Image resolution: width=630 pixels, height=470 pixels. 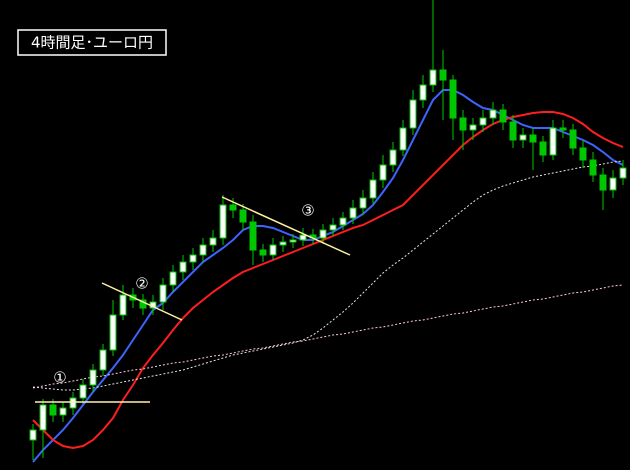 What do you see at coordinates (307, 211) in the screenshot?
I see `annotation: ③` at bounding box center [307, 211].